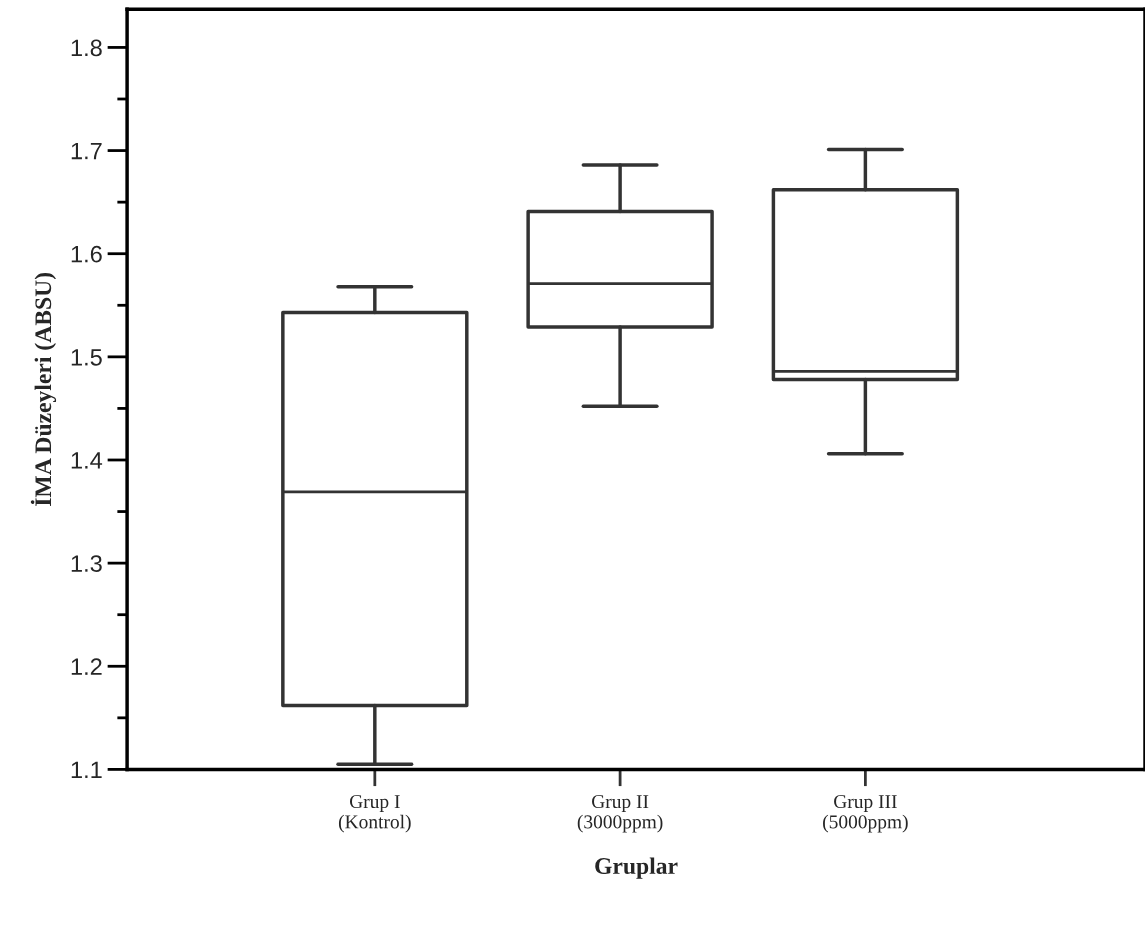 This screenshot has width=1145, height=927. What do you see at coordinates (620, 814) in the screenshot?
I see `x-tick-label: Grup II (3000ppm)` at bounding box center [620, 814].